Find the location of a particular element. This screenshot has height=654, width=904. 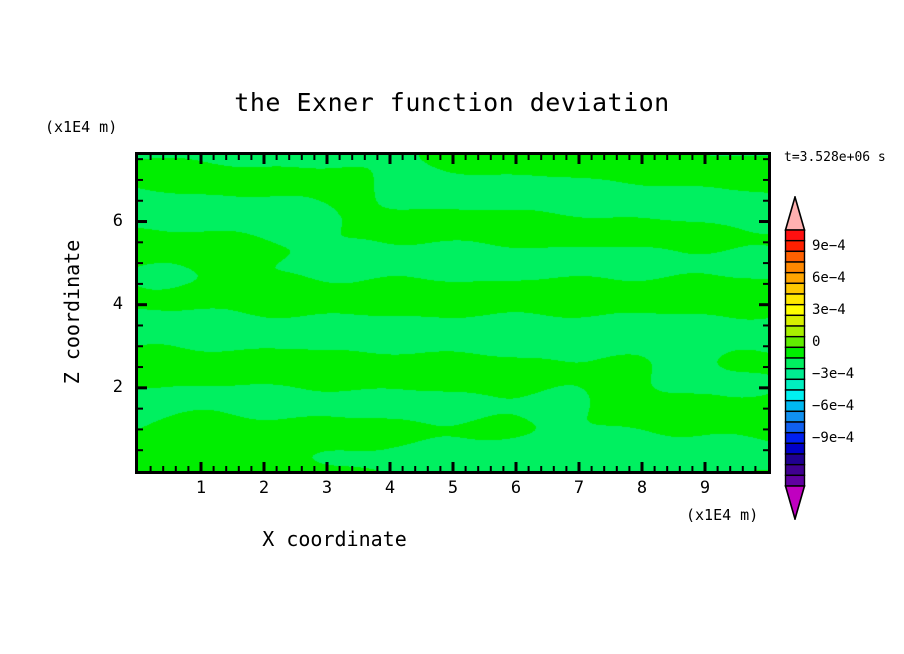

y-tick-label: 4 is located at coordinates (117, 303).